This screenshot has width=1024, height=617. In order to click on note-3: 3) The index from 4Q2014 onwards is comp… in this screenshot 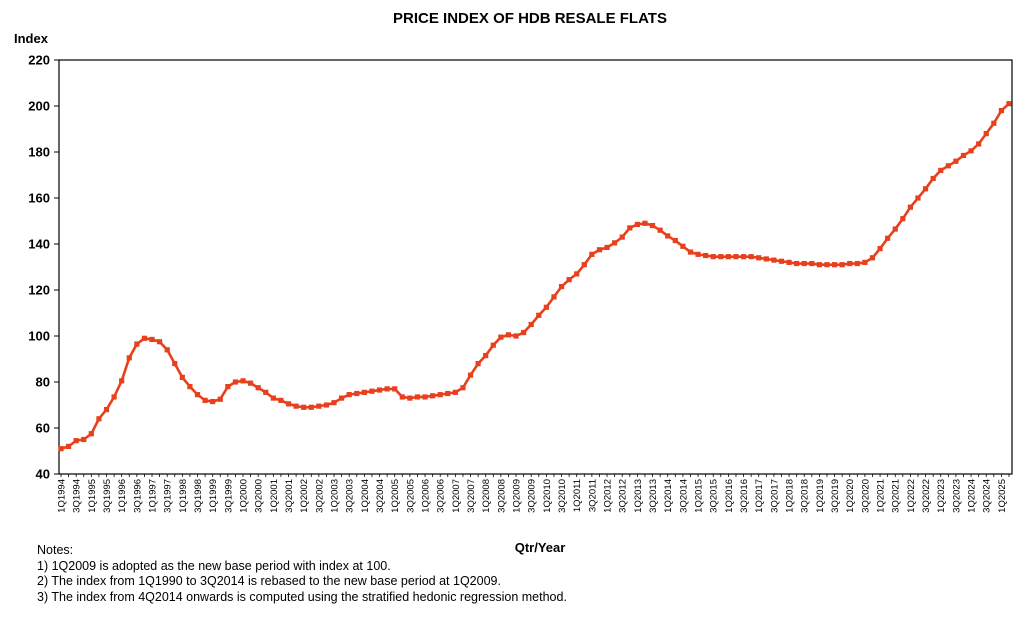, I will do `click(302, 596)`.